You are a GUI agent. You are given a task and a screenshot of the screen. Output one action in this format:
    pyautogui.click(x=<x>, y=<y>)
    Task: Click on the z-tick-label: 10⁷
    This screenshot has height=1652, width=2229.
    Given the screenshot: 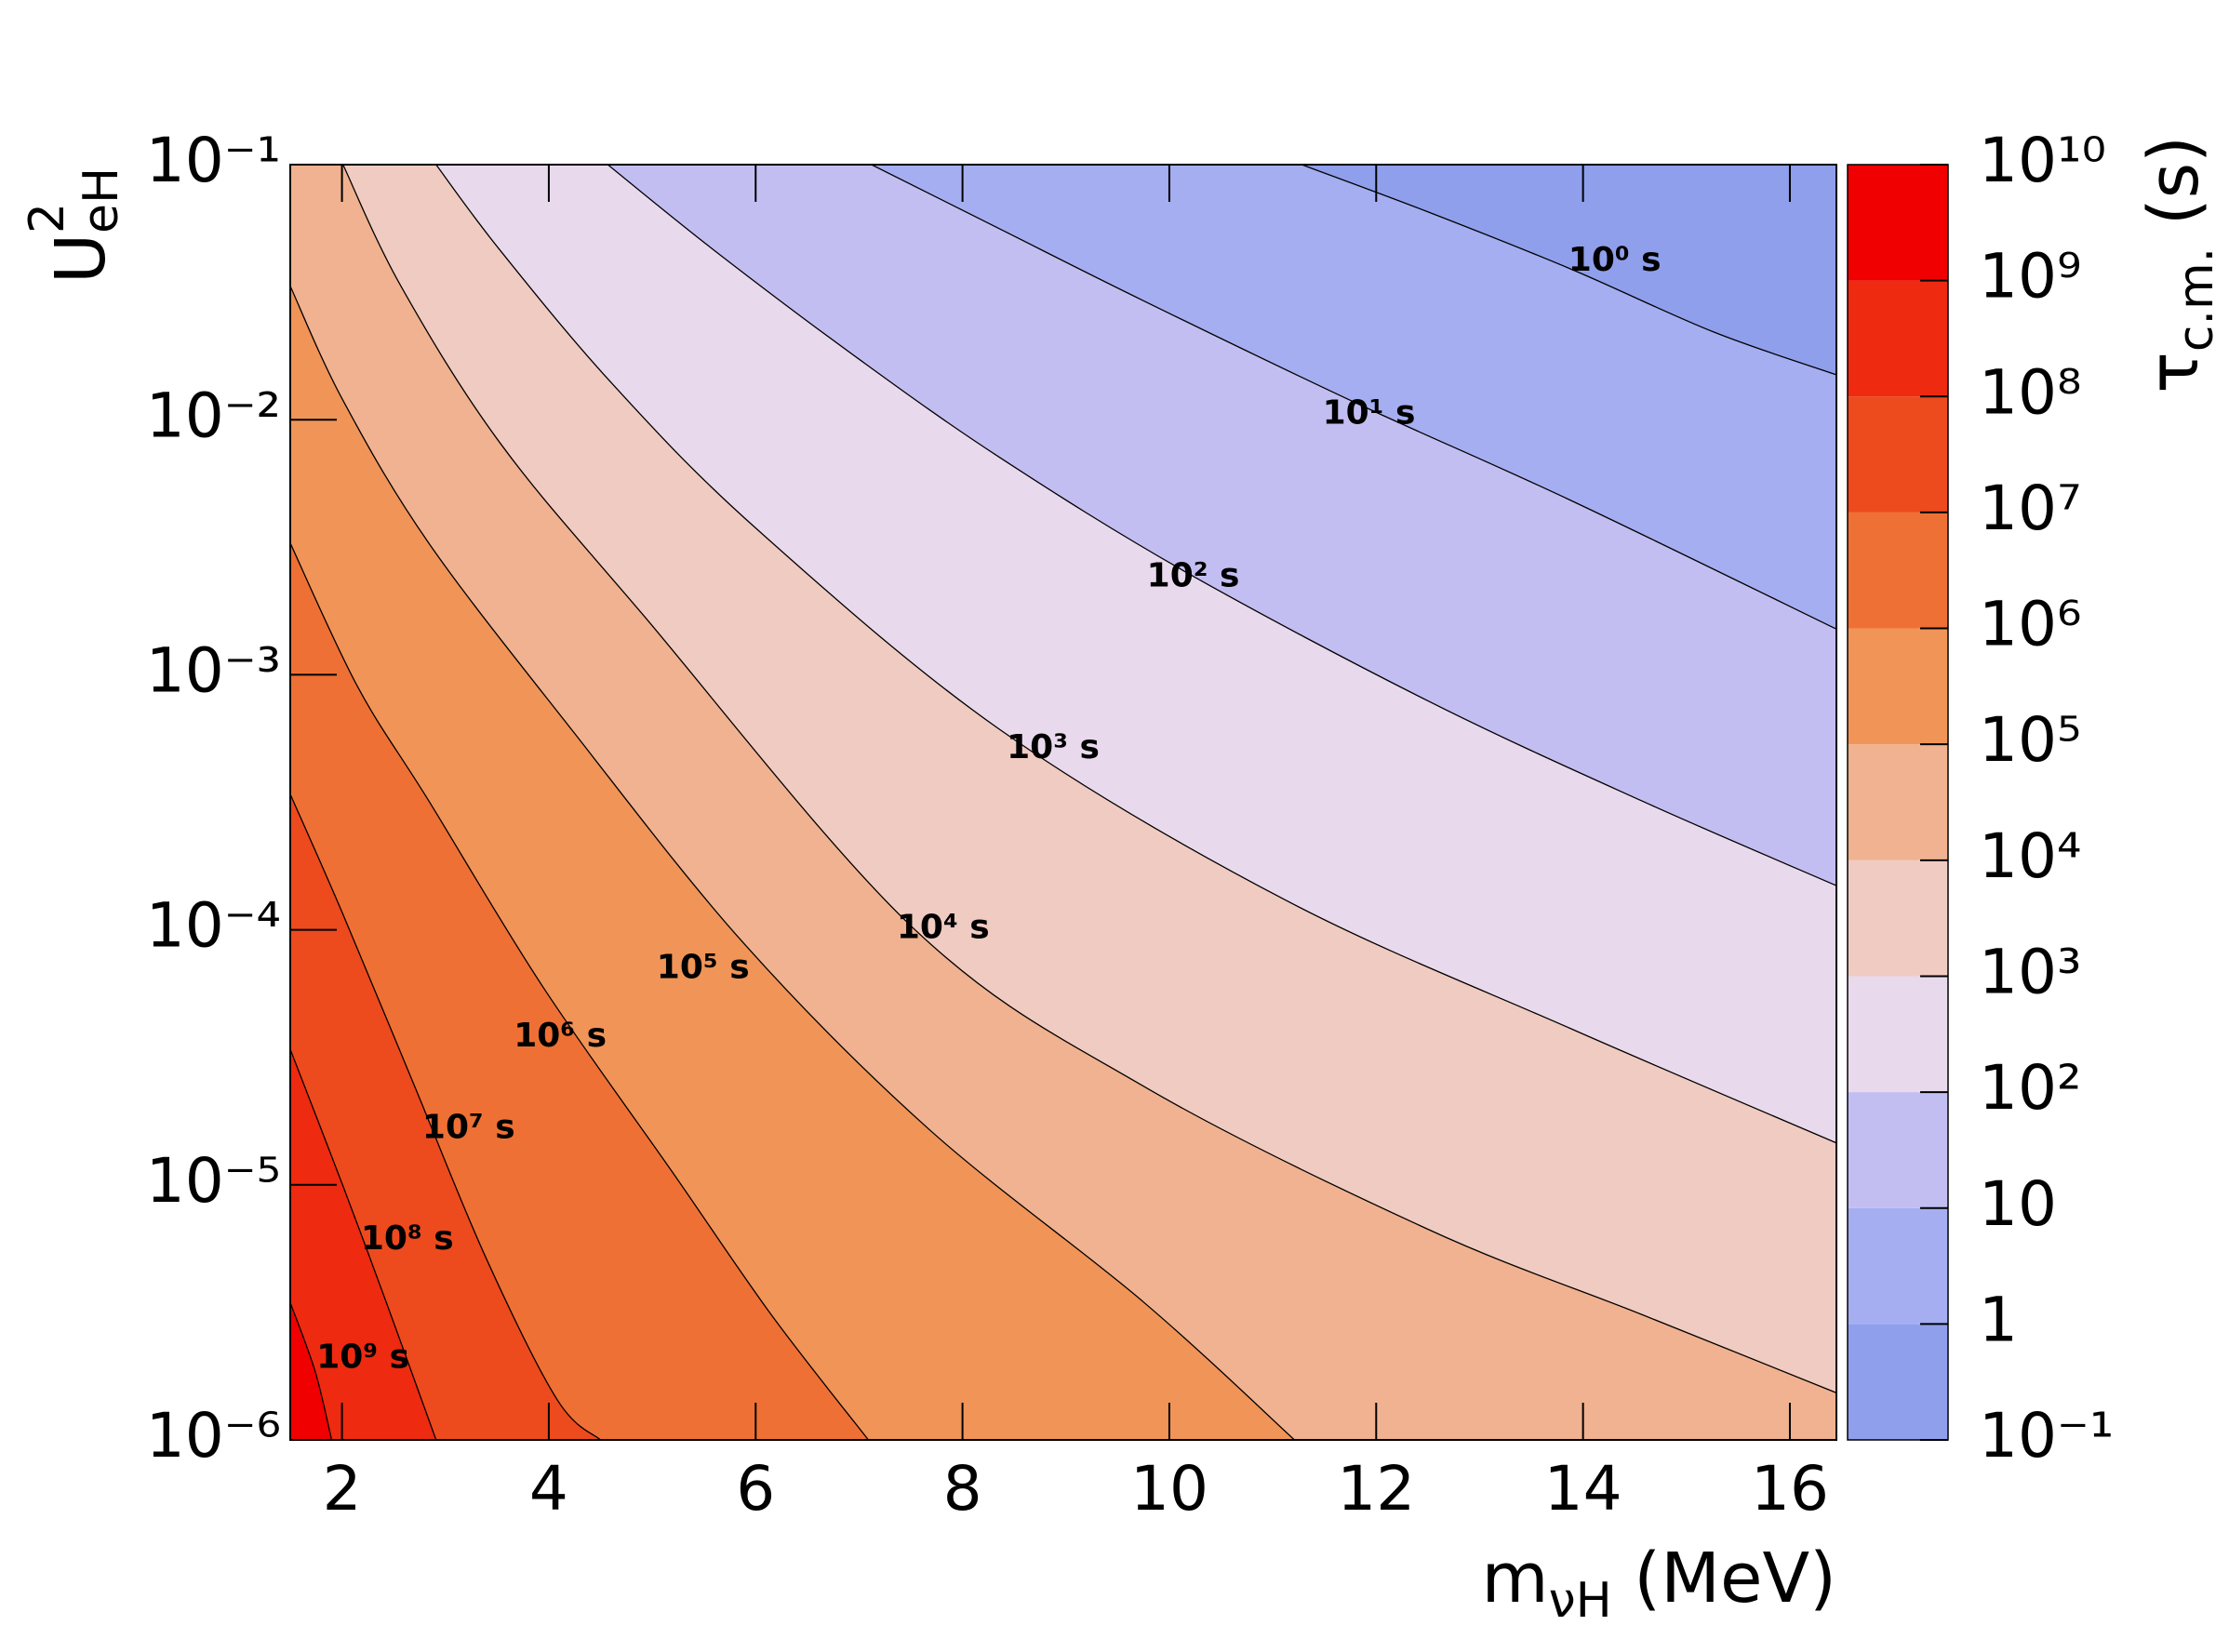 What is the action you would take?
    pyautogui.click(x=2030, y=508)
    